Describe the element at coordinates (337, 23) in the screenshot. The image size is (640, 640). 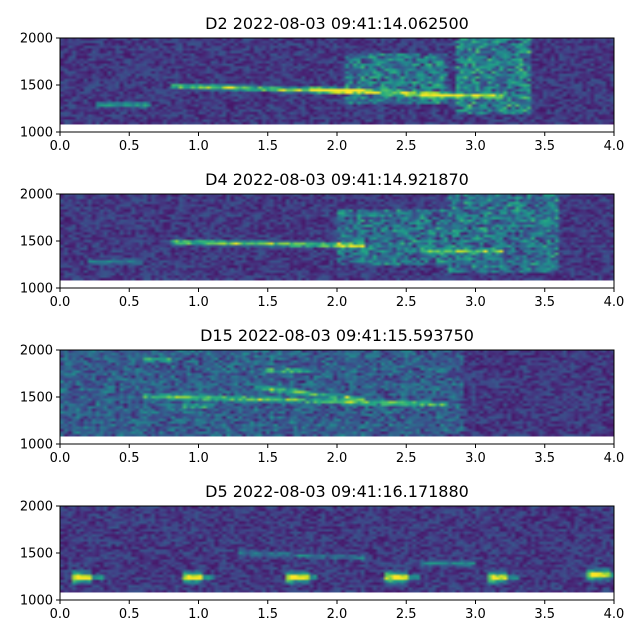
I see `panel-title: D2 2022-08-03 09:41:14.062500` at that location.